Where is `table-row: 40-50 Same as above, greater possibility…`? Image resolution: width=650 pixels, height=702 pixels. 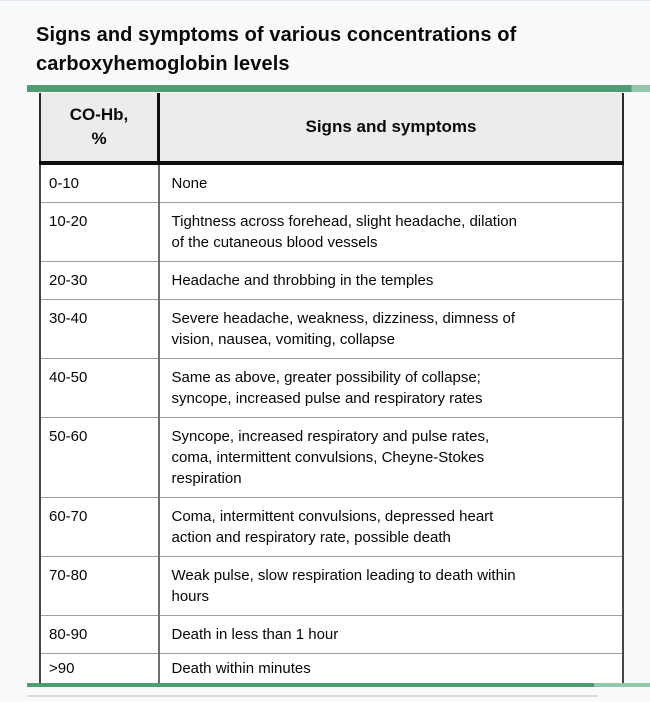
table-row: 40-50 Same as above, greater possibility… is located at coordinates (331, 388).